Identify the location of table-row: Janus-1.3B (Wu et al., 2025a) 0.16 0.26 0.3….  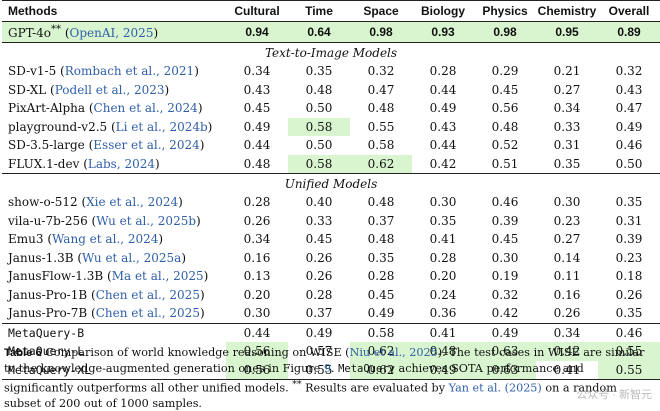
(331, 258).